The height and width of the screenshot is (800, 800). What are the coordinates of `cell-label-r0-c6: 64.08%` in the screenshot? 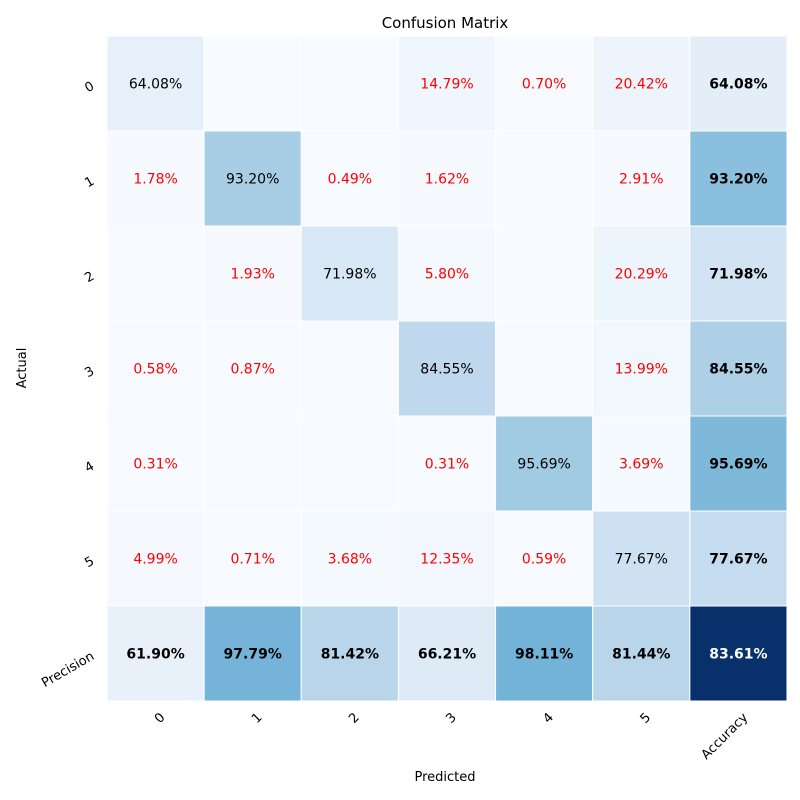 It's located at (738, 85).